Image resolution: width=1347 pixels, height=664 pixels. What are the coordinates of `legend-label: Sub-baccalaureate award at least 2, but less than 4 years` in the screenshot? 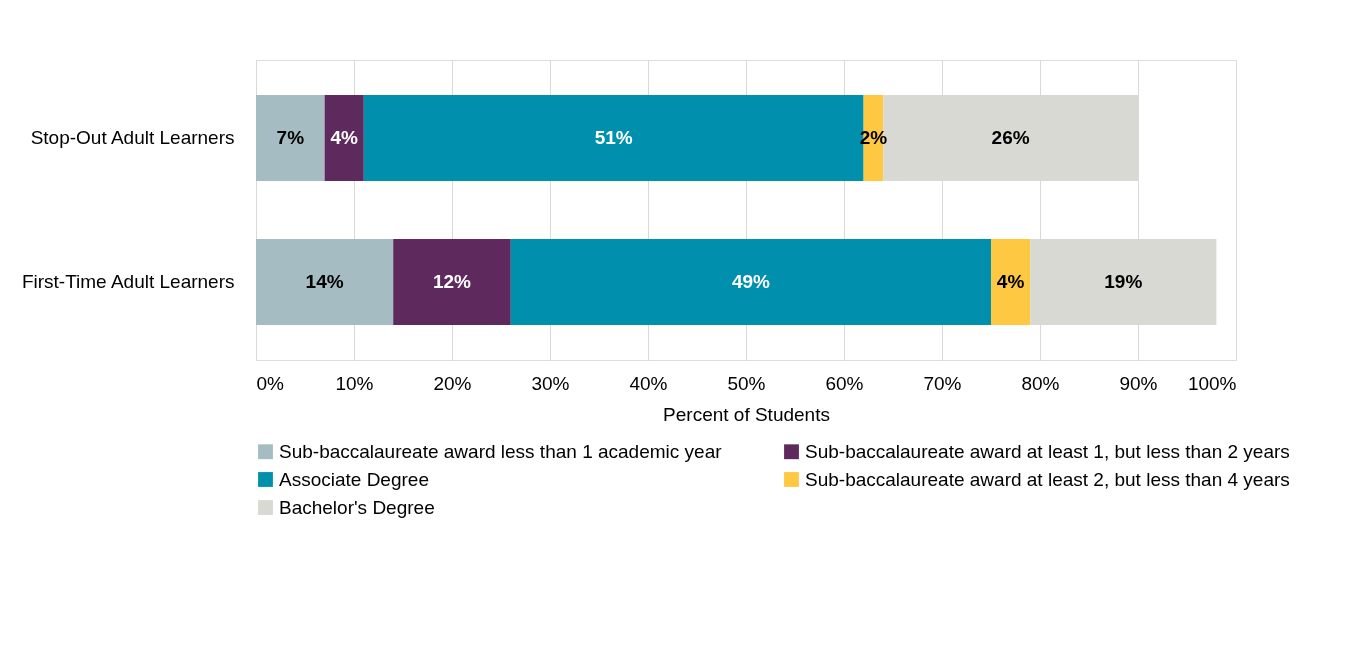 It's located at (1047, 479).